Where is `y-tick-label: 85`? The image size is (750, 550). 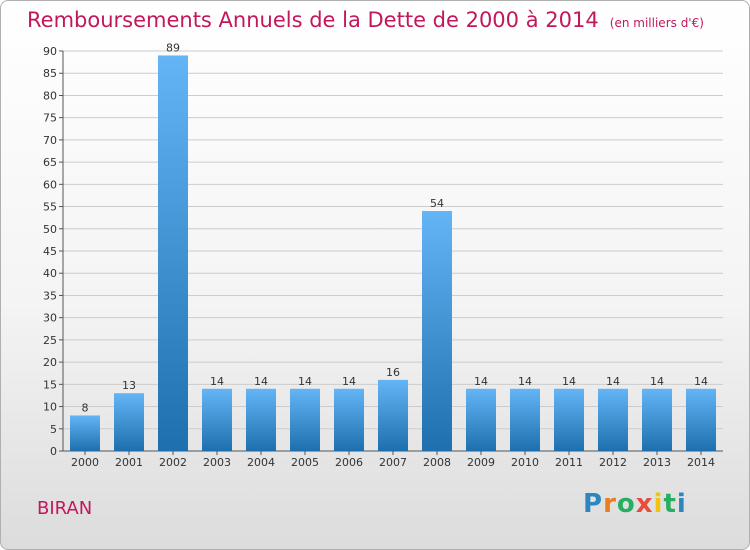 y-tick-label: 85 is located at coordinates (50, 73).